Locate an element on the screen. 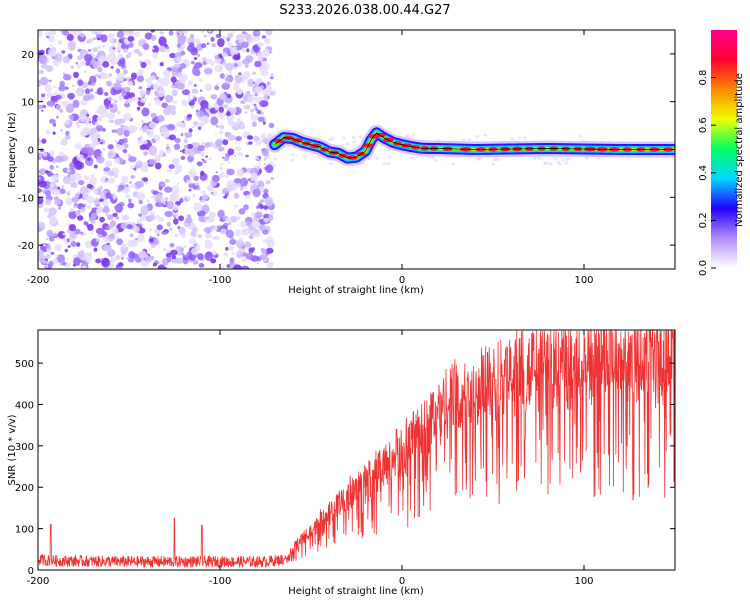  snr-ytick-label: 400 is located at coordinates (24, 405).